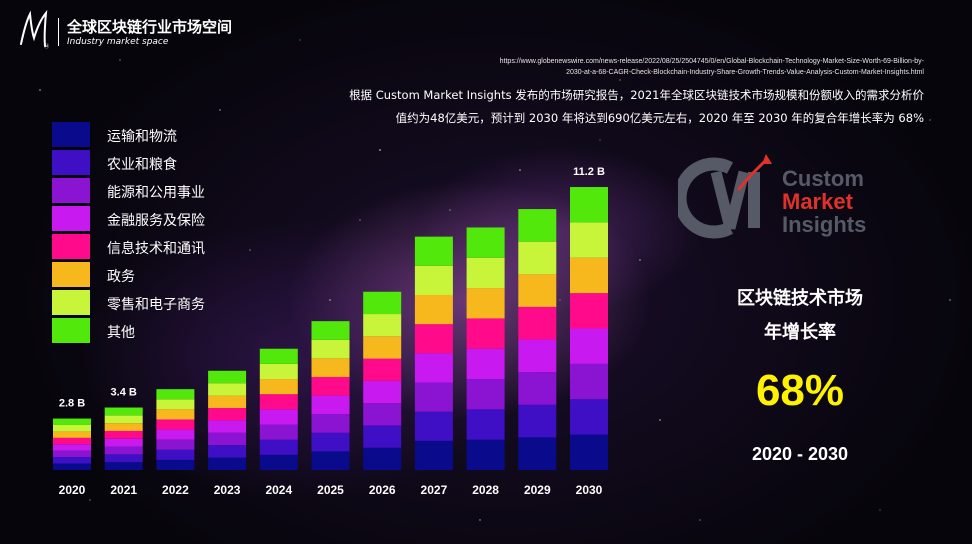 The height and width of the screenshot is (544, 972). I want to click on x-tick-label: 2027, so click(434, 490).